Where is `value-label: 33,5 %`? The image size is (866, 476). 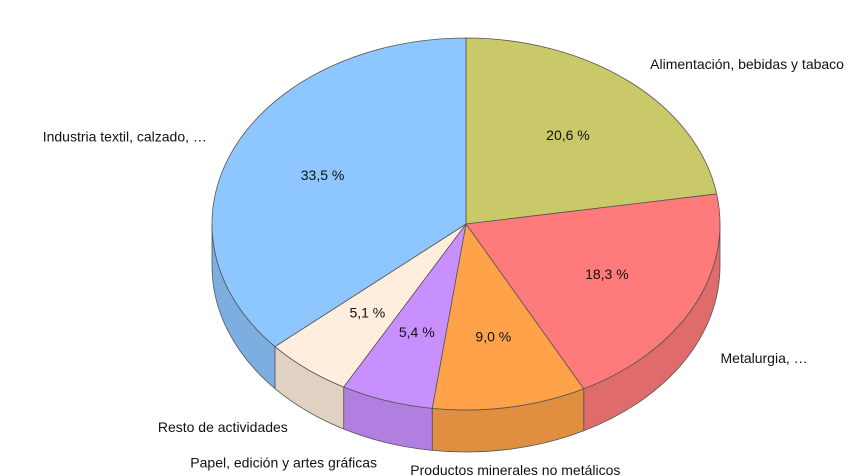
value-label: 33,5 % is located at coordinates (323, 175).